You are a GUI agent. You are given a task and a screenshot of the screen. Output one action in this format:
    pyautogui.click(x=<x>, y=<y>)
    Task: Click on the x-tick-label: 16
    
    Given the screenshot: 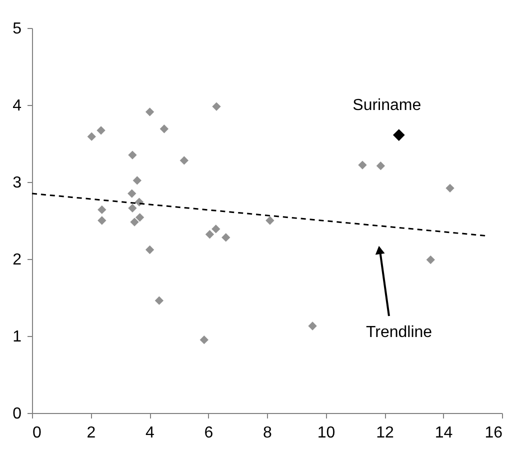 What is the action you would take?
    pyautogui.click(x=493, y=433)
    